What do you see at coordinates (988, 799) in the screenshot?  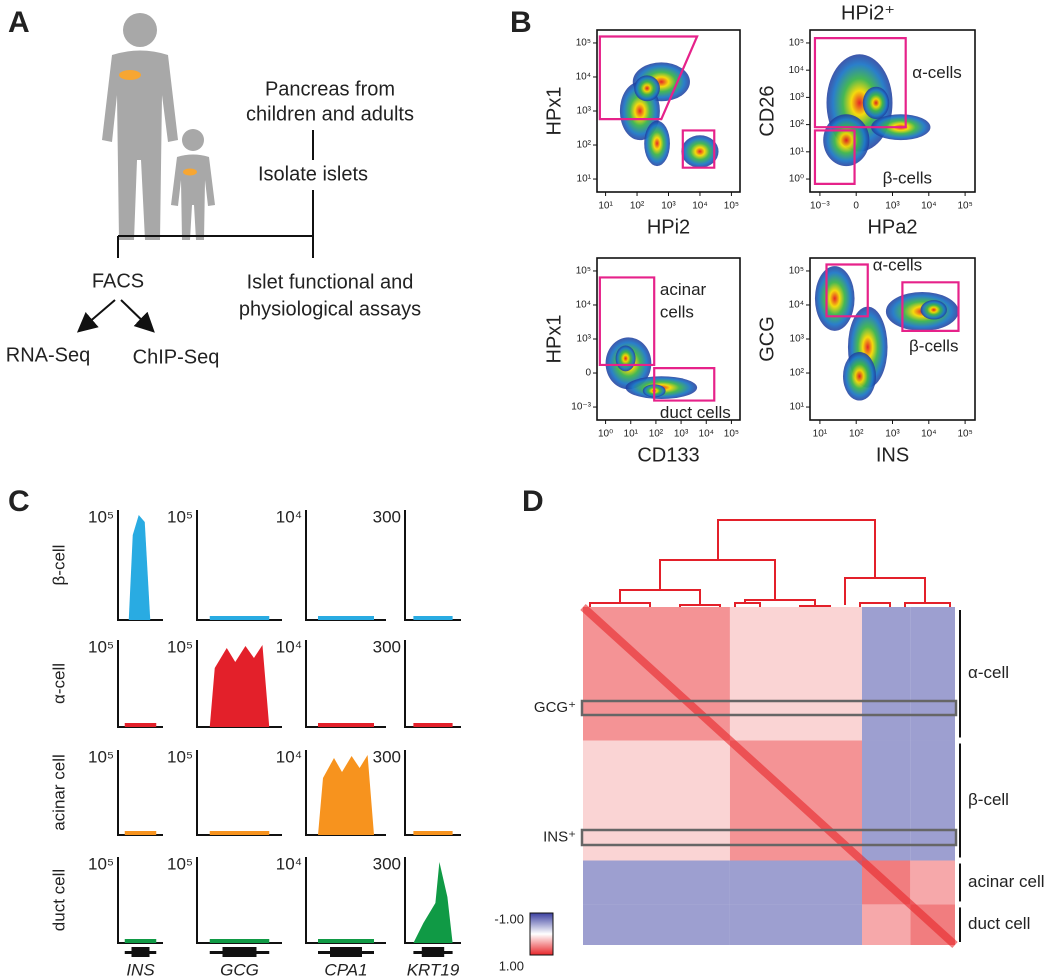 I see `group-label: β-cell` at bounding box center [988, 799].